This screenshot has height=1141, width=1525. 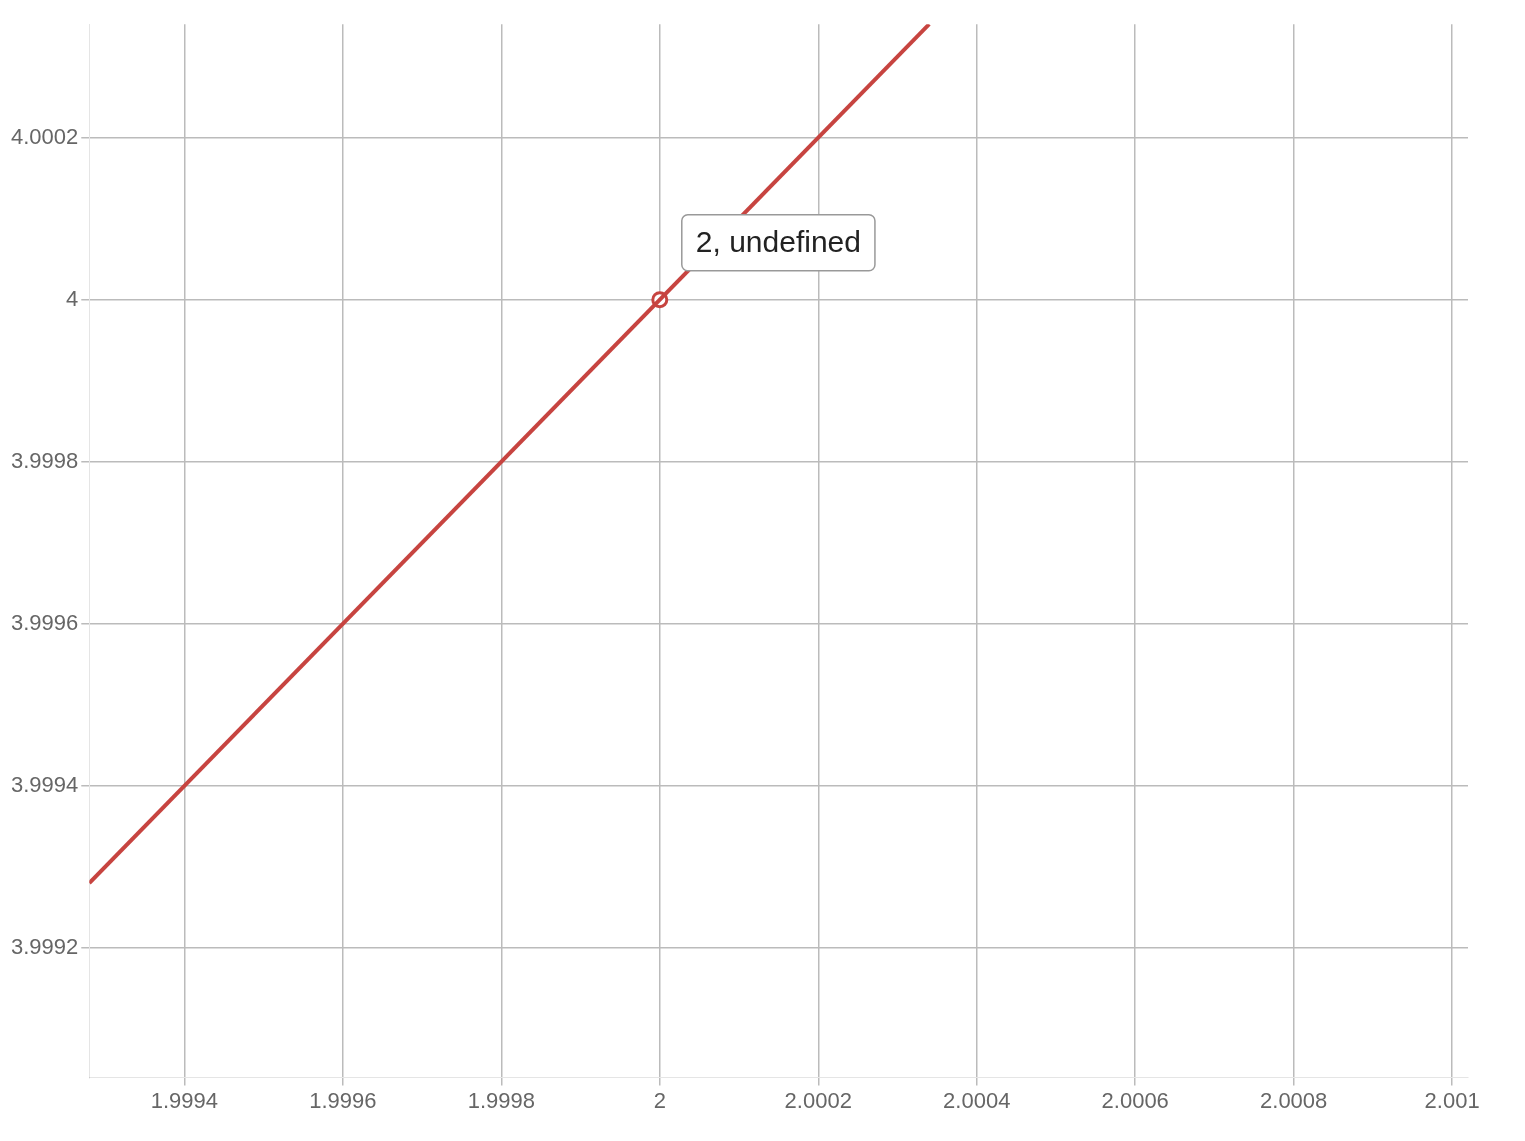 I want to click on y-tick-label: 4, so click(x=72, y=298).